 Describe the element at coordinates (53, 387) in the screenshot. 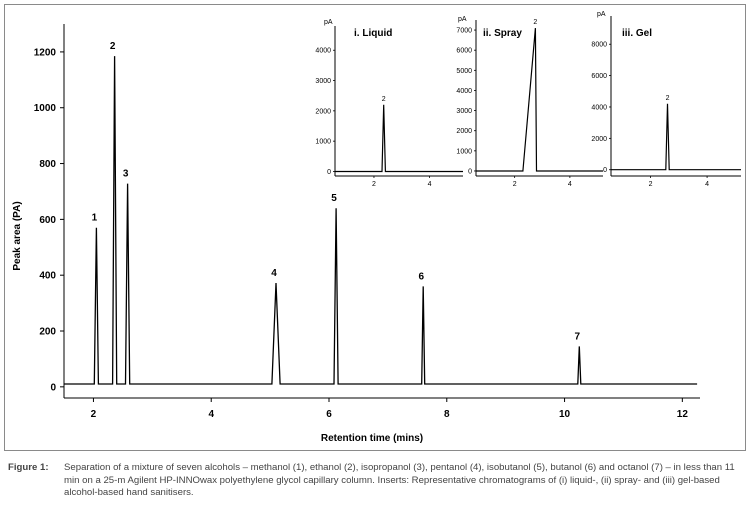

I see `y-tick-label: 0` at that location.